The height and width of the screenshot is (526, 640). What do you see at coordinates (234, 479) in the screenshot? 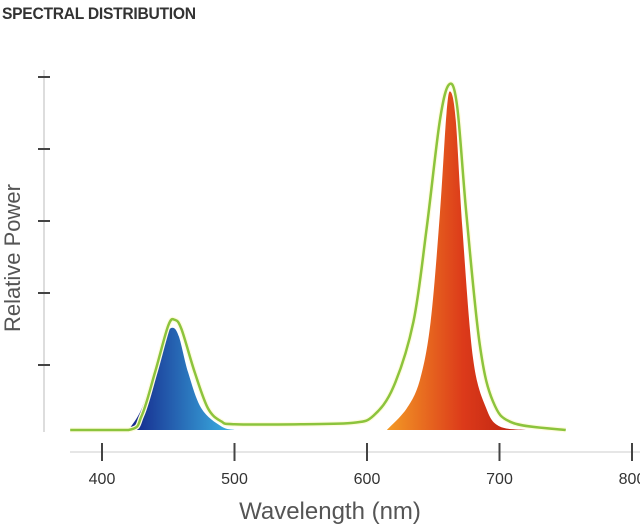
I see `x-tick-label: 500` at bounding box center [234, 479].